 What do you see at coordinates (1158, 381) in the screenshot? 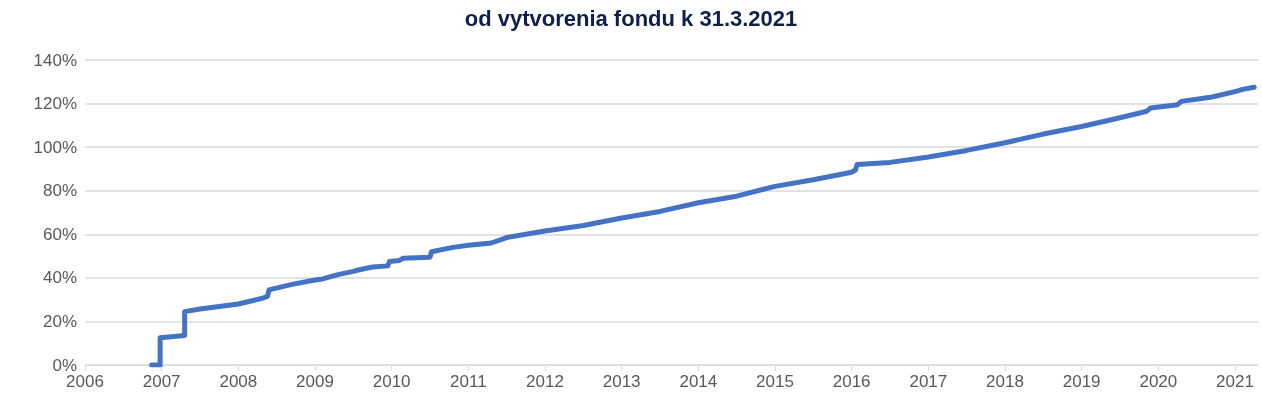
I see `x-tick-label: 2020` at bounding box center [1158, 381].